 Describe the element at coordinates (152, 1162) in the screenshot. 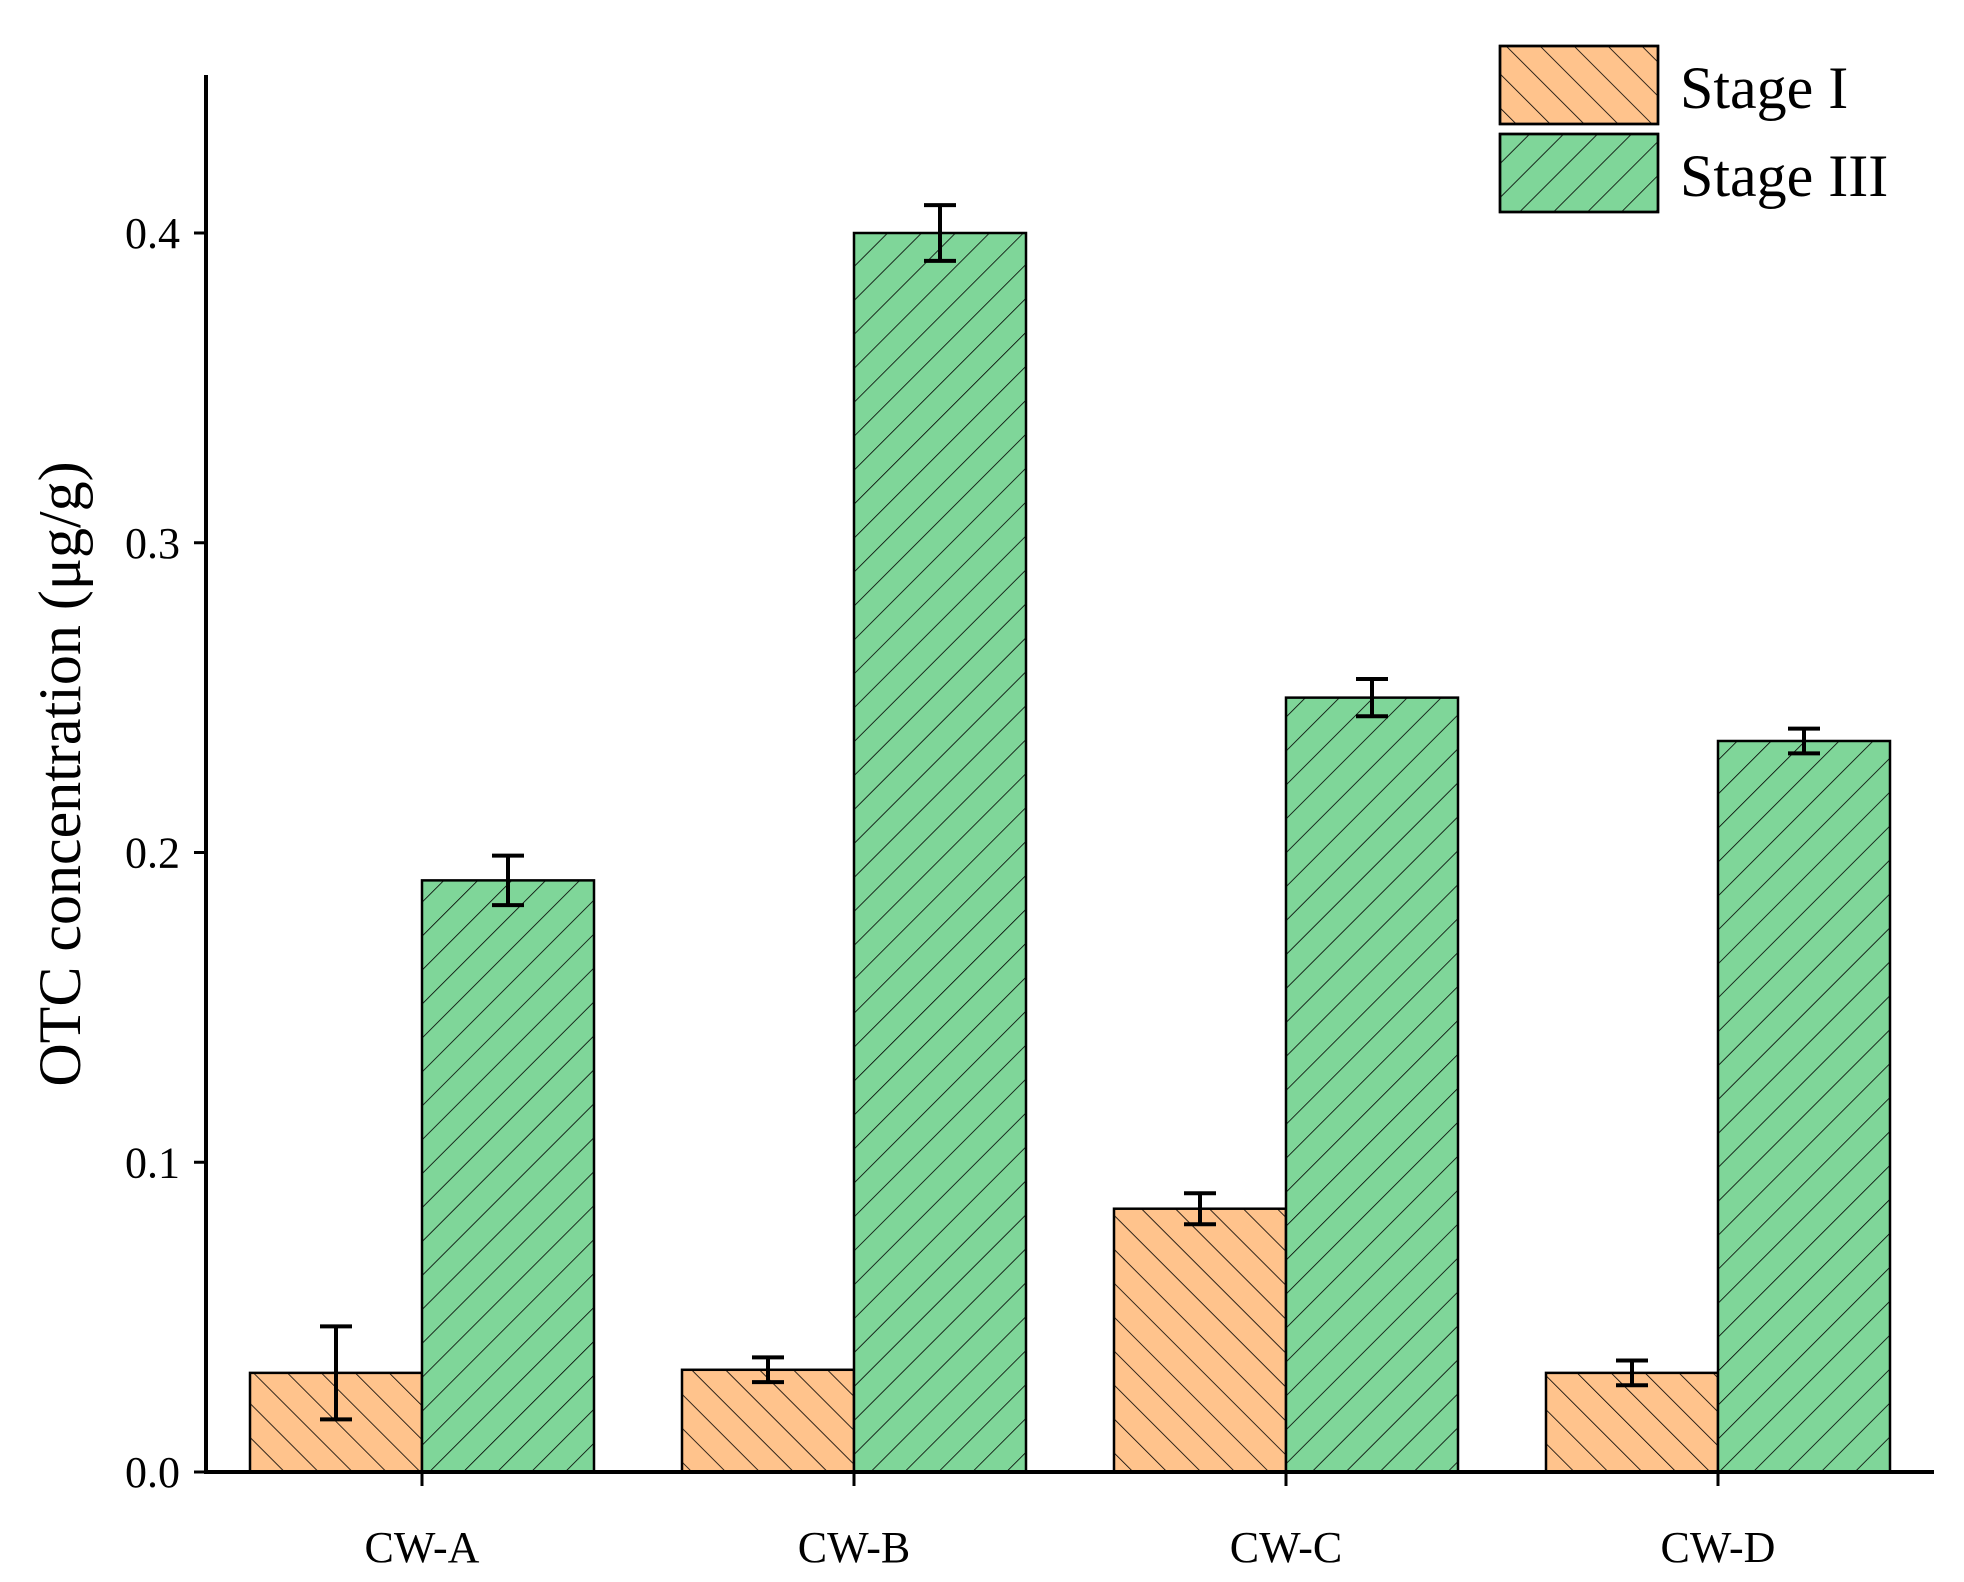

I see `y-tick-label: 0.1` at that location.